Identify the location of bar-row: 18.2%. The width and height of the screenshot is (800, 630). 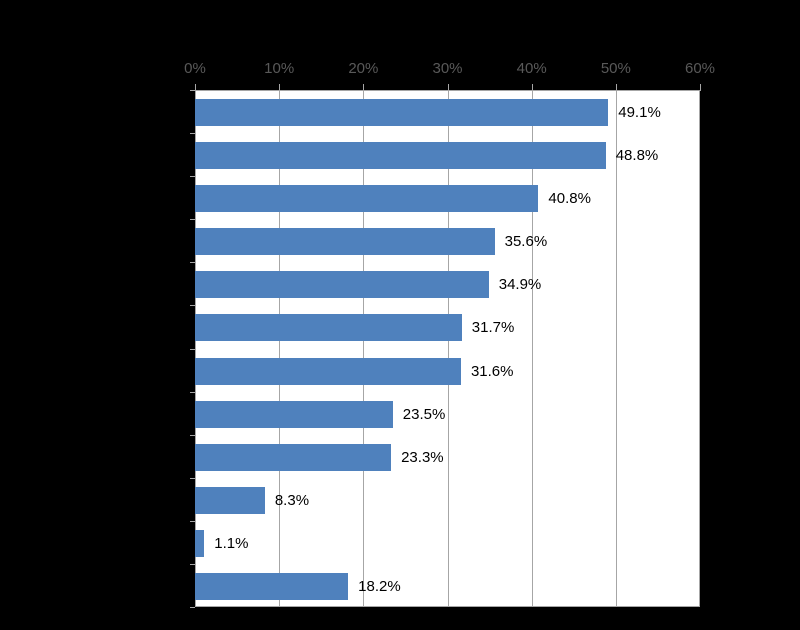
(447, 586).